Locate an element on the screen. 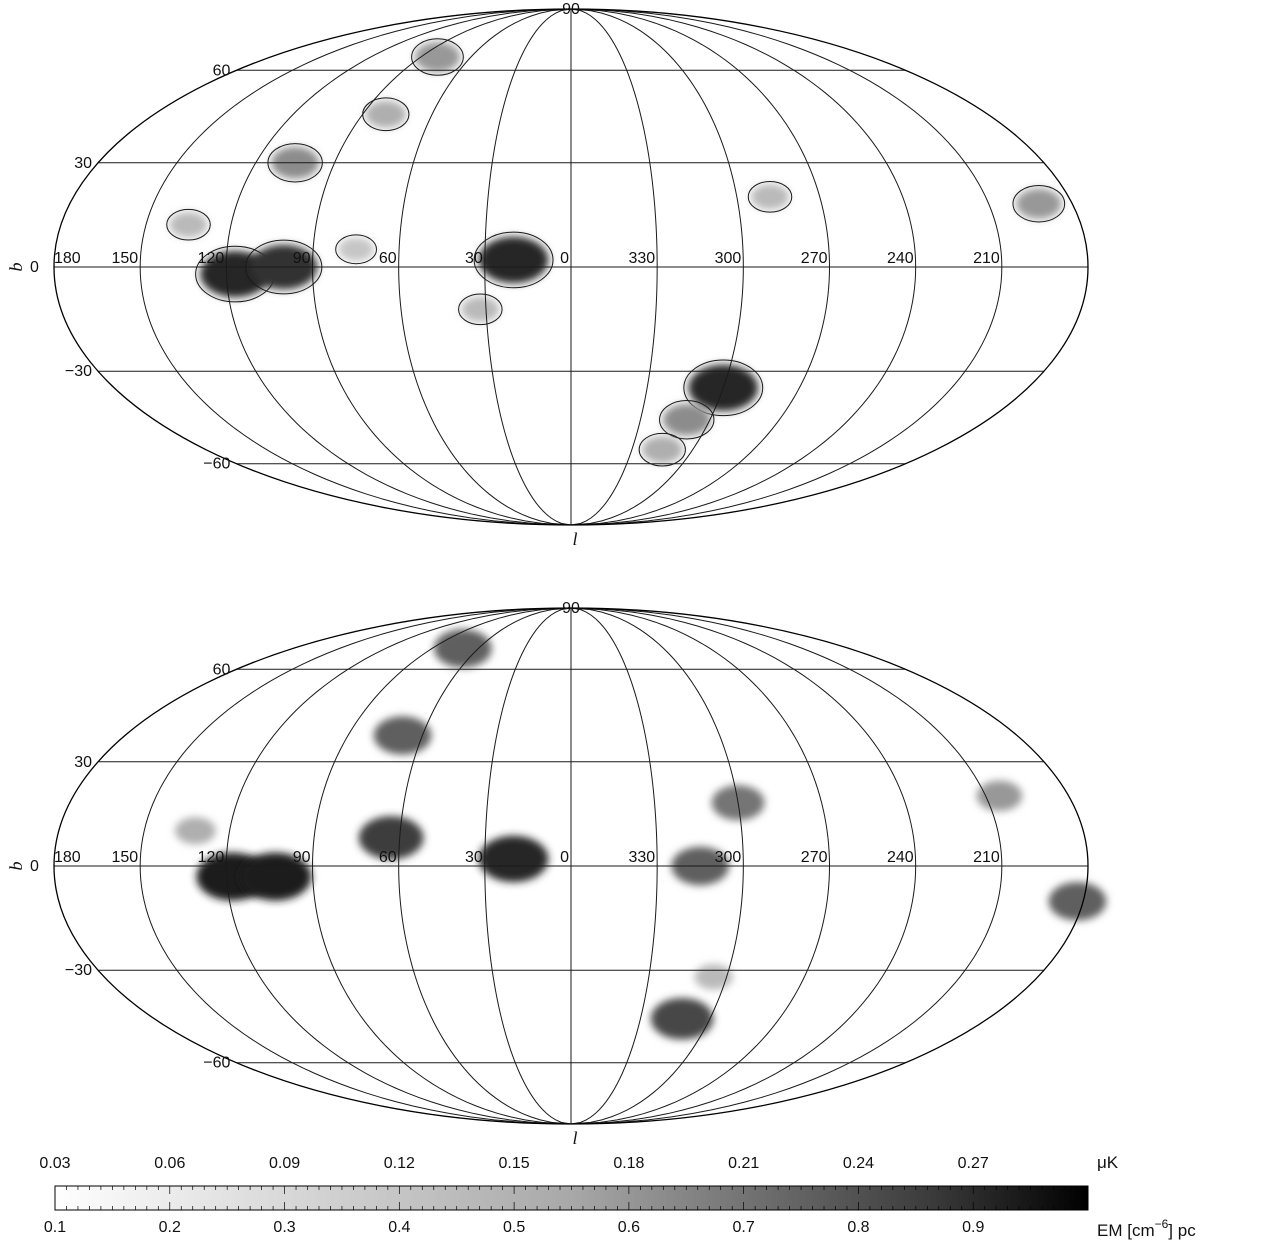 Image resolution: width=1280 pixels, height=1245 pixels. colorbar-top-tick-label: 0.18 is located at coordinates (628, 1163).